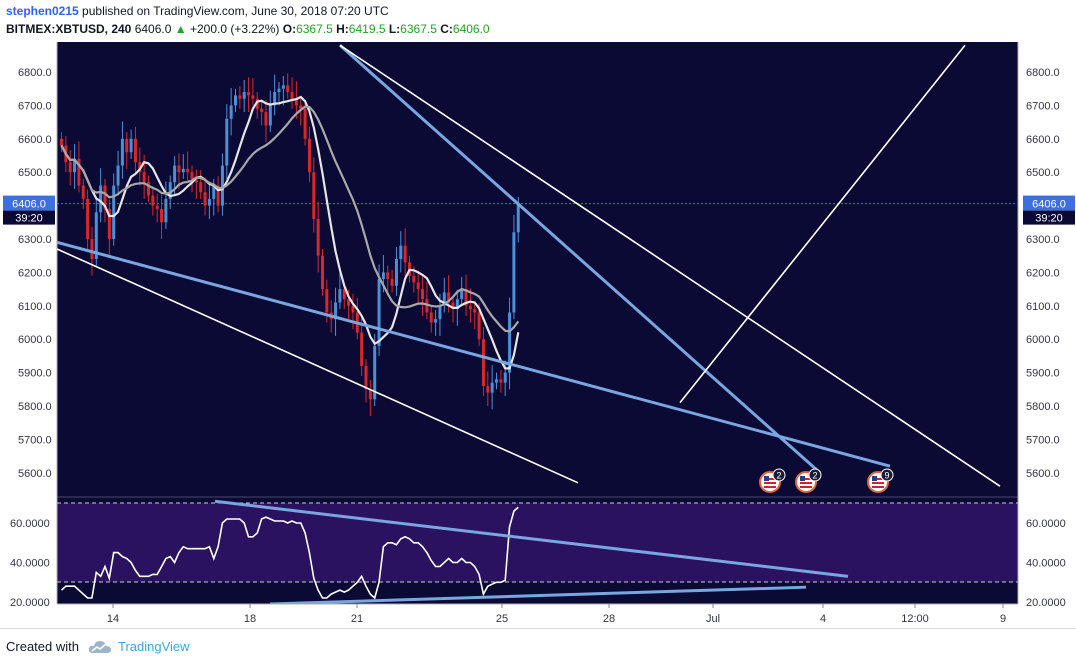 This screenshot has width=1076, height=664. I want to click on close-value: 6406.0, so click(471, 29).